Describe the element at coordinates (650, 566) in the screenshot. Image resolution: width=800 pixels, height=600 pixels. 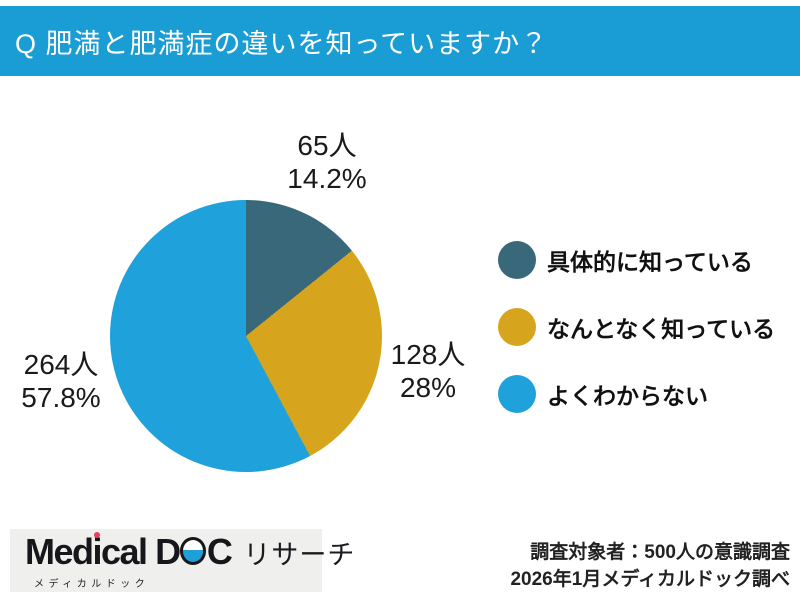
I see `survey-note: 調査対象者：500人の意識調査 2026年1月メディカルドック調べ` at that location.